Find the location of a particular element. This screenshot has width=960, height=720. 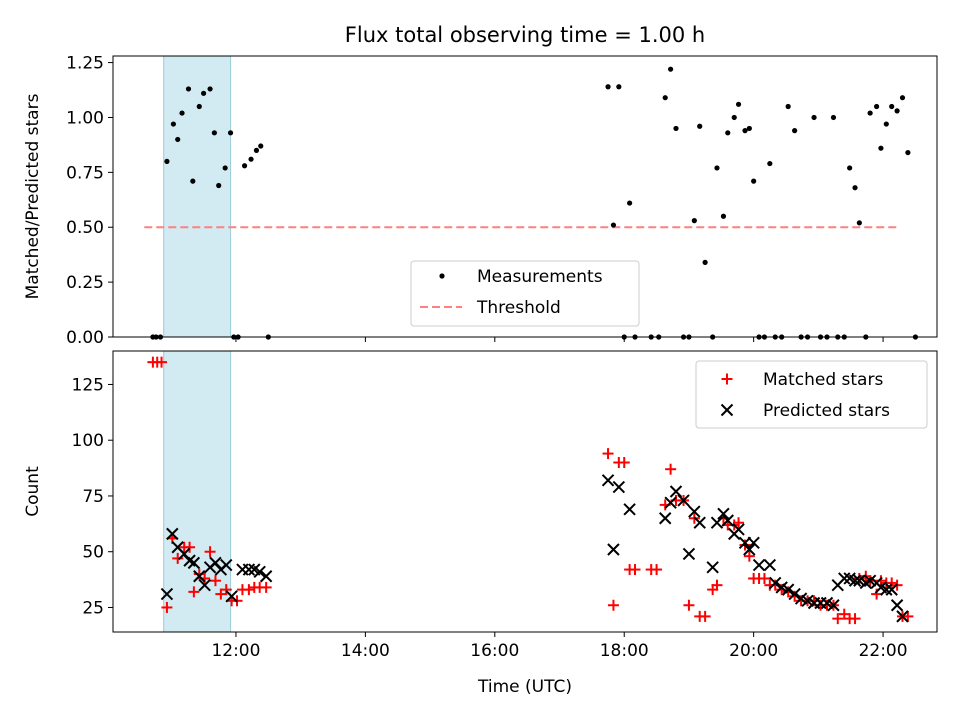

y-axis-ticks-top: 0.00 0.25 0.50 0.75 1.00 1.25 is located at coordinates (89, 201).